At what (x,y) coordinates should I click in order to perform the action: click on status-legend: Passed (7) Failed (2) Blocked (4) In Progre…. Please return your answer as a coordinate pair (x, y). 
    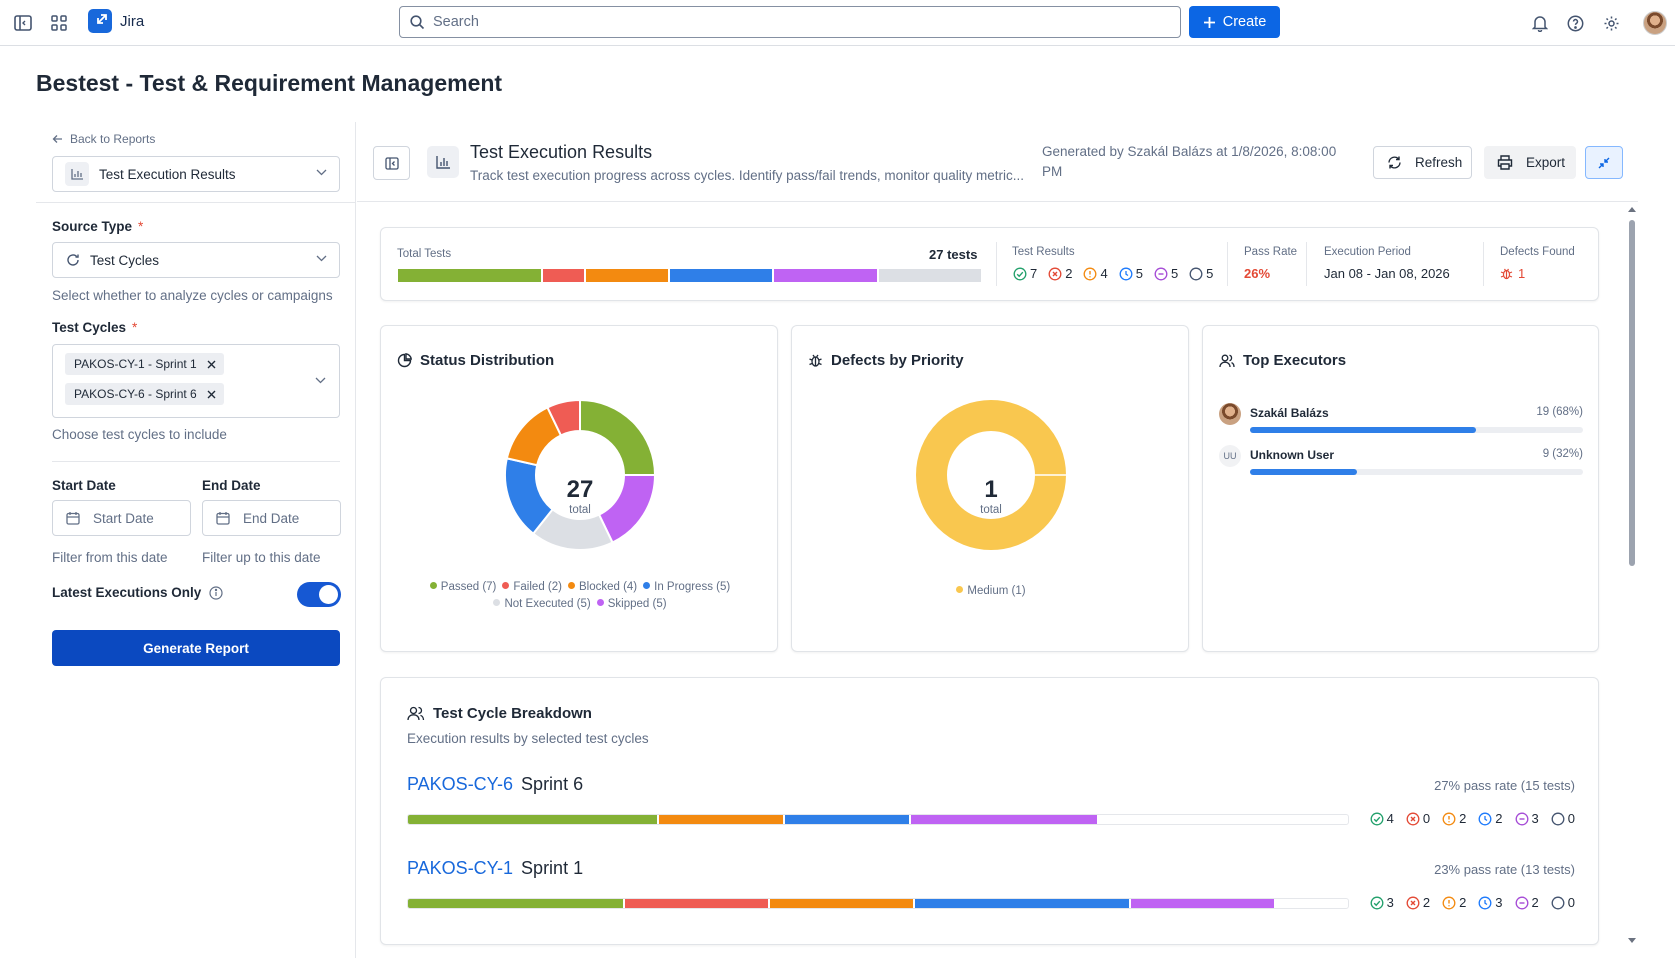
    Looking at the image, I should click on (580, 596).